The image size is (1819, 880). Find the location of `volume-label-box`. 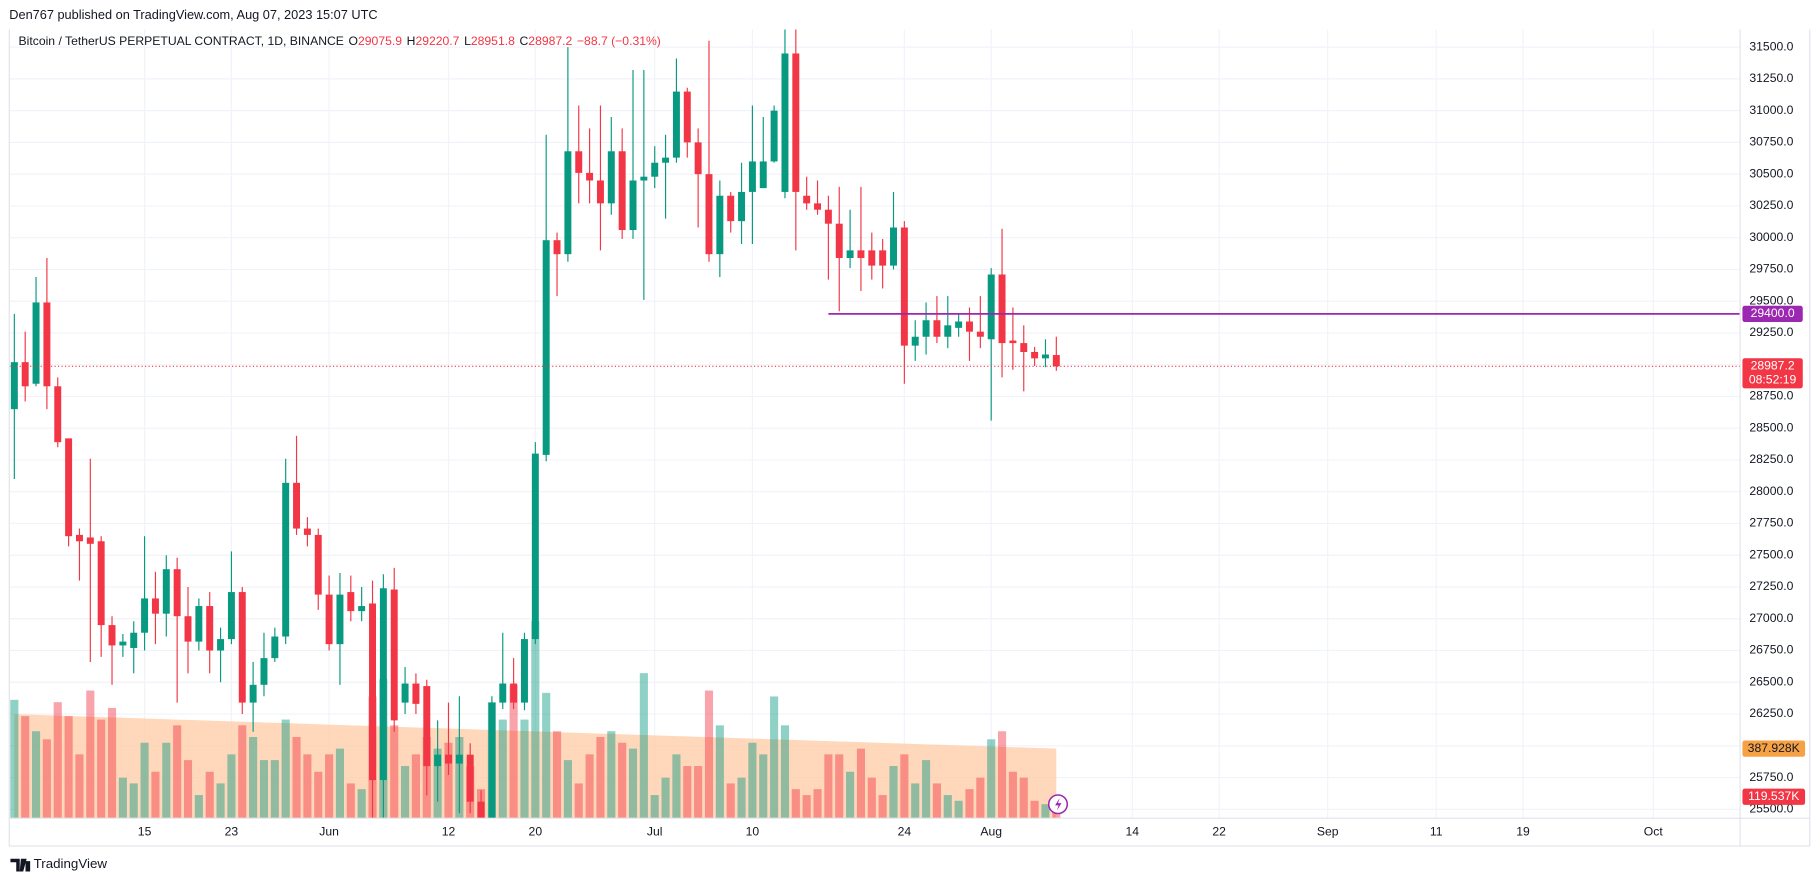

volume-label-box is located at coordinates (1774, 796).